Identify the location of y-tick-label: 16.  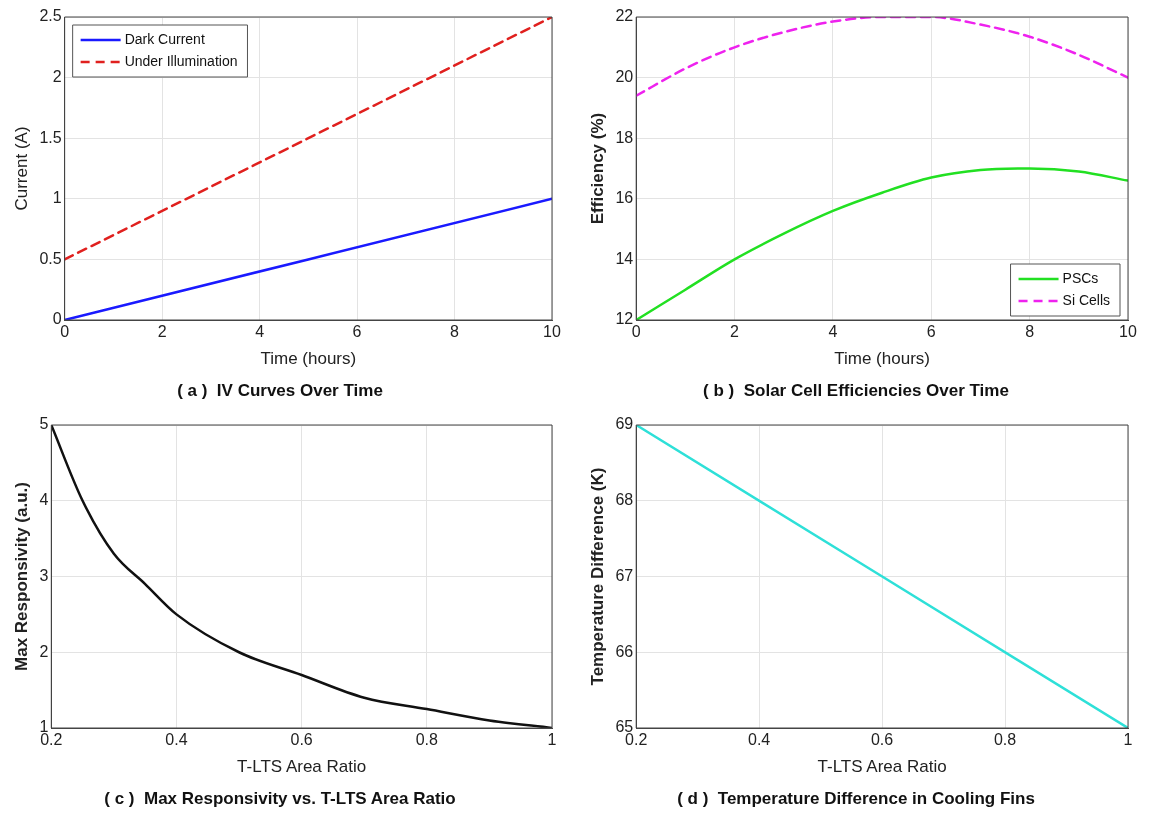
(624, 198).